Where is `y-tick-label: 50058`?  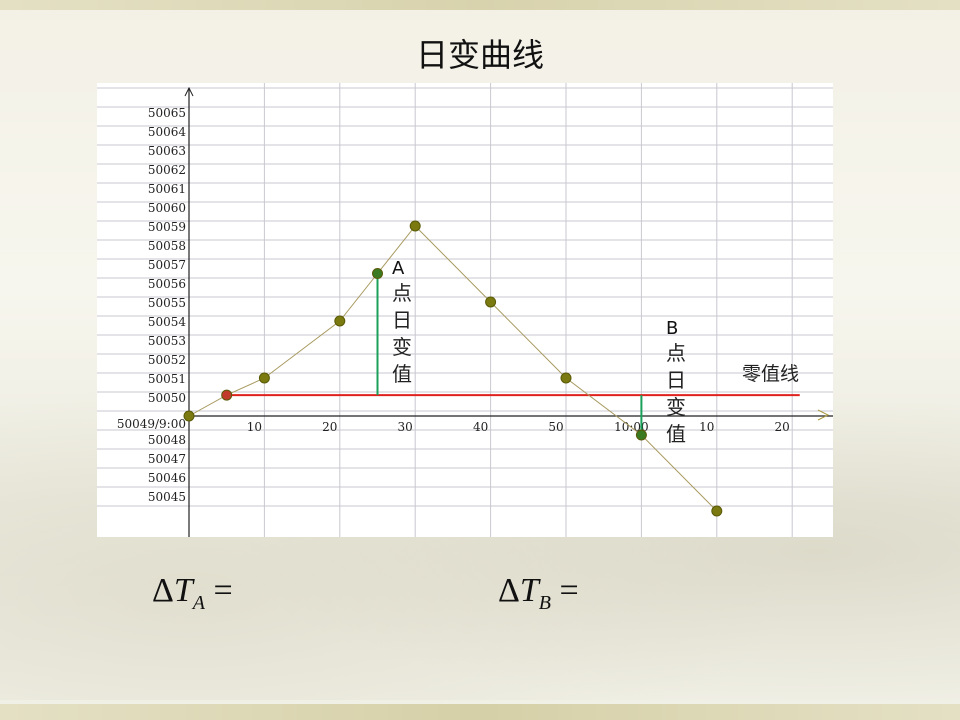
y-tick-label: 50058 is located at coordinates (167, 246).